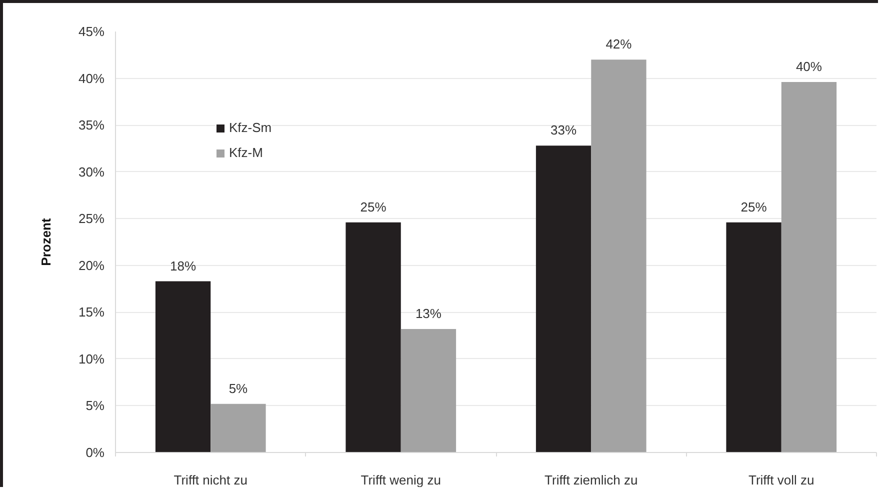 The height and width of the screenshot is (490, 881). I want to click on data-label: 5%, so click(238, 388).